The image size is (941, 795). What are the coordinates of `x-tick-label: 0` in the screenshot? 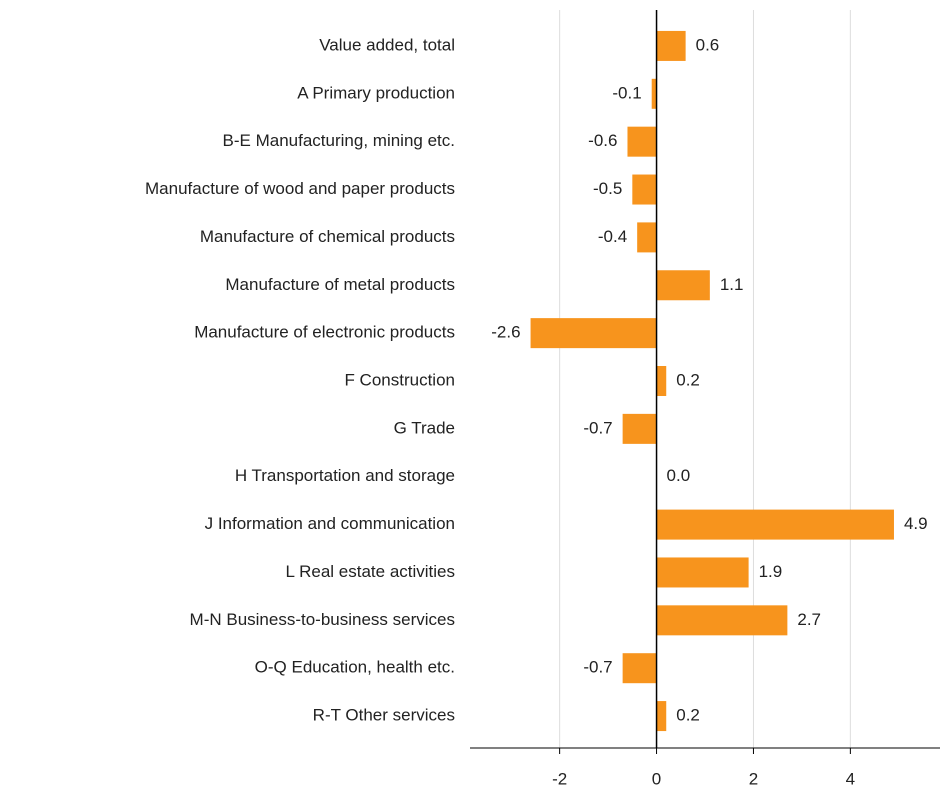 It's located at (656, 778).